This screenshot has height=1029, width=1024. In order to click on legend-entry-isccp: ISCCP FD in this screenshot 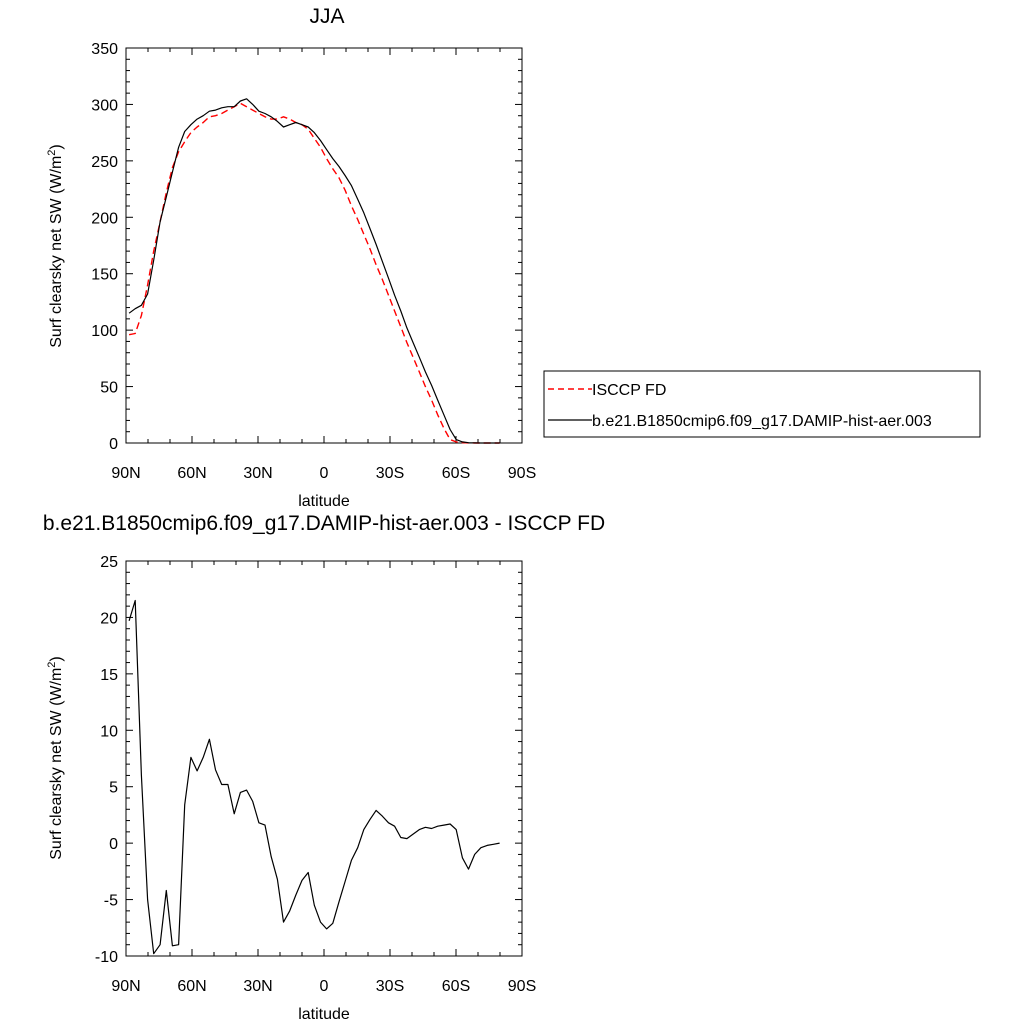, I will do `click(629, 390)`.